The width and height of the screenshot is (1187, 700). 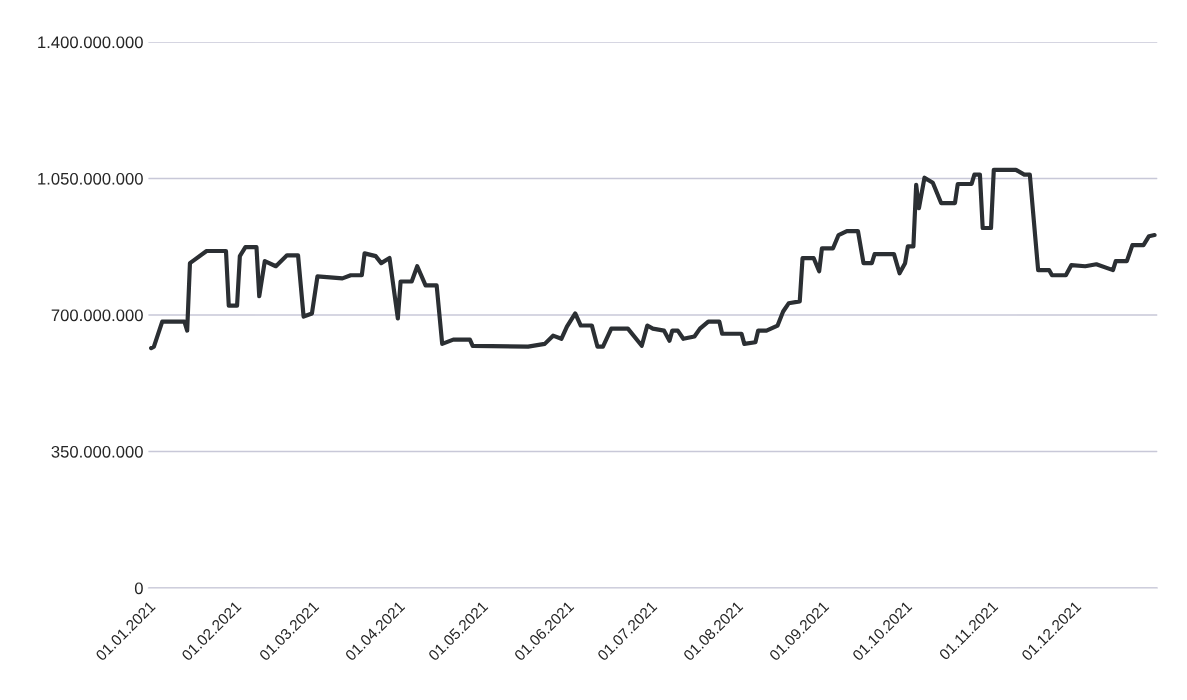 What do you see at coordinates (138, 588) in the screenshot?
I see `y-tick-label: 0` at bounding box center [138, 588].